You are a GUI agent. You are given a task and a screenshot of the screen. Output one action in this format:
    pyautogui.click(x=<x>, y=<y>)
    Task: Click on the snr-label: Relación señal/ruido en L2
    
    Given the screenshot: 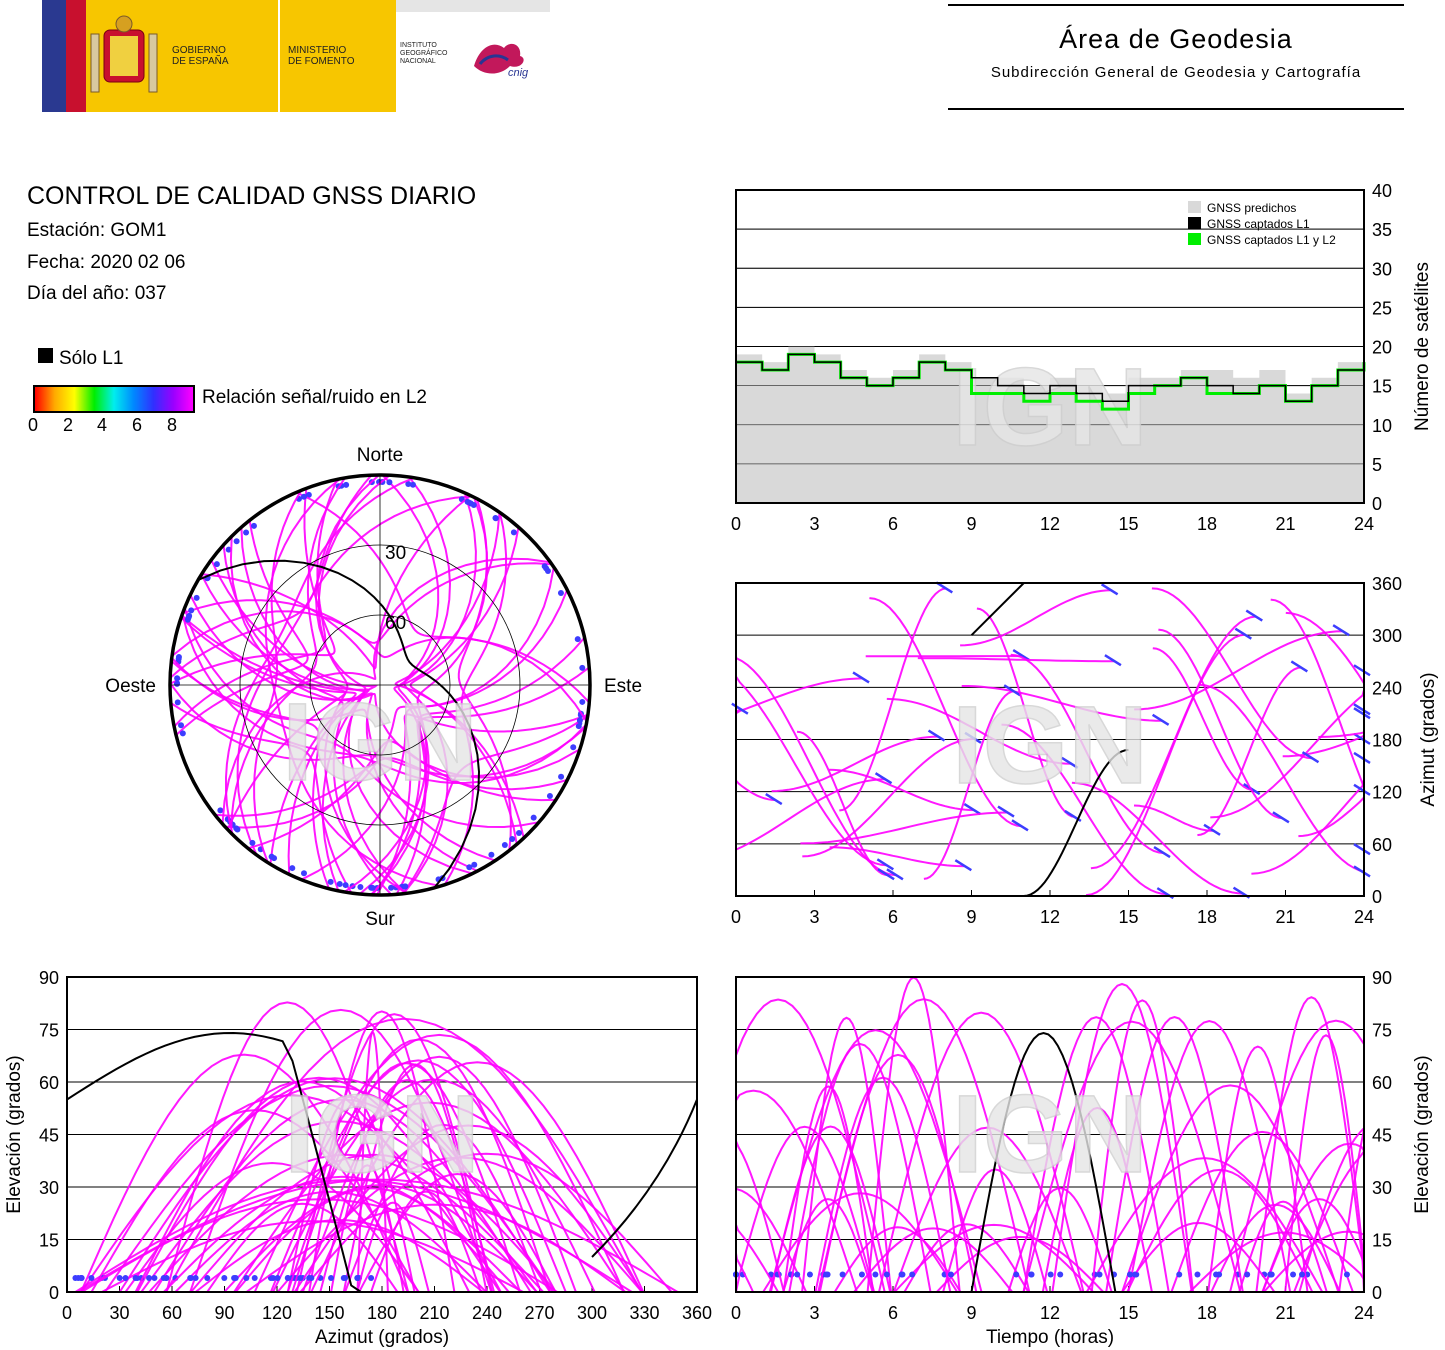 What is the action you would take?
    pyautogui.click(x=314, y=397)
    